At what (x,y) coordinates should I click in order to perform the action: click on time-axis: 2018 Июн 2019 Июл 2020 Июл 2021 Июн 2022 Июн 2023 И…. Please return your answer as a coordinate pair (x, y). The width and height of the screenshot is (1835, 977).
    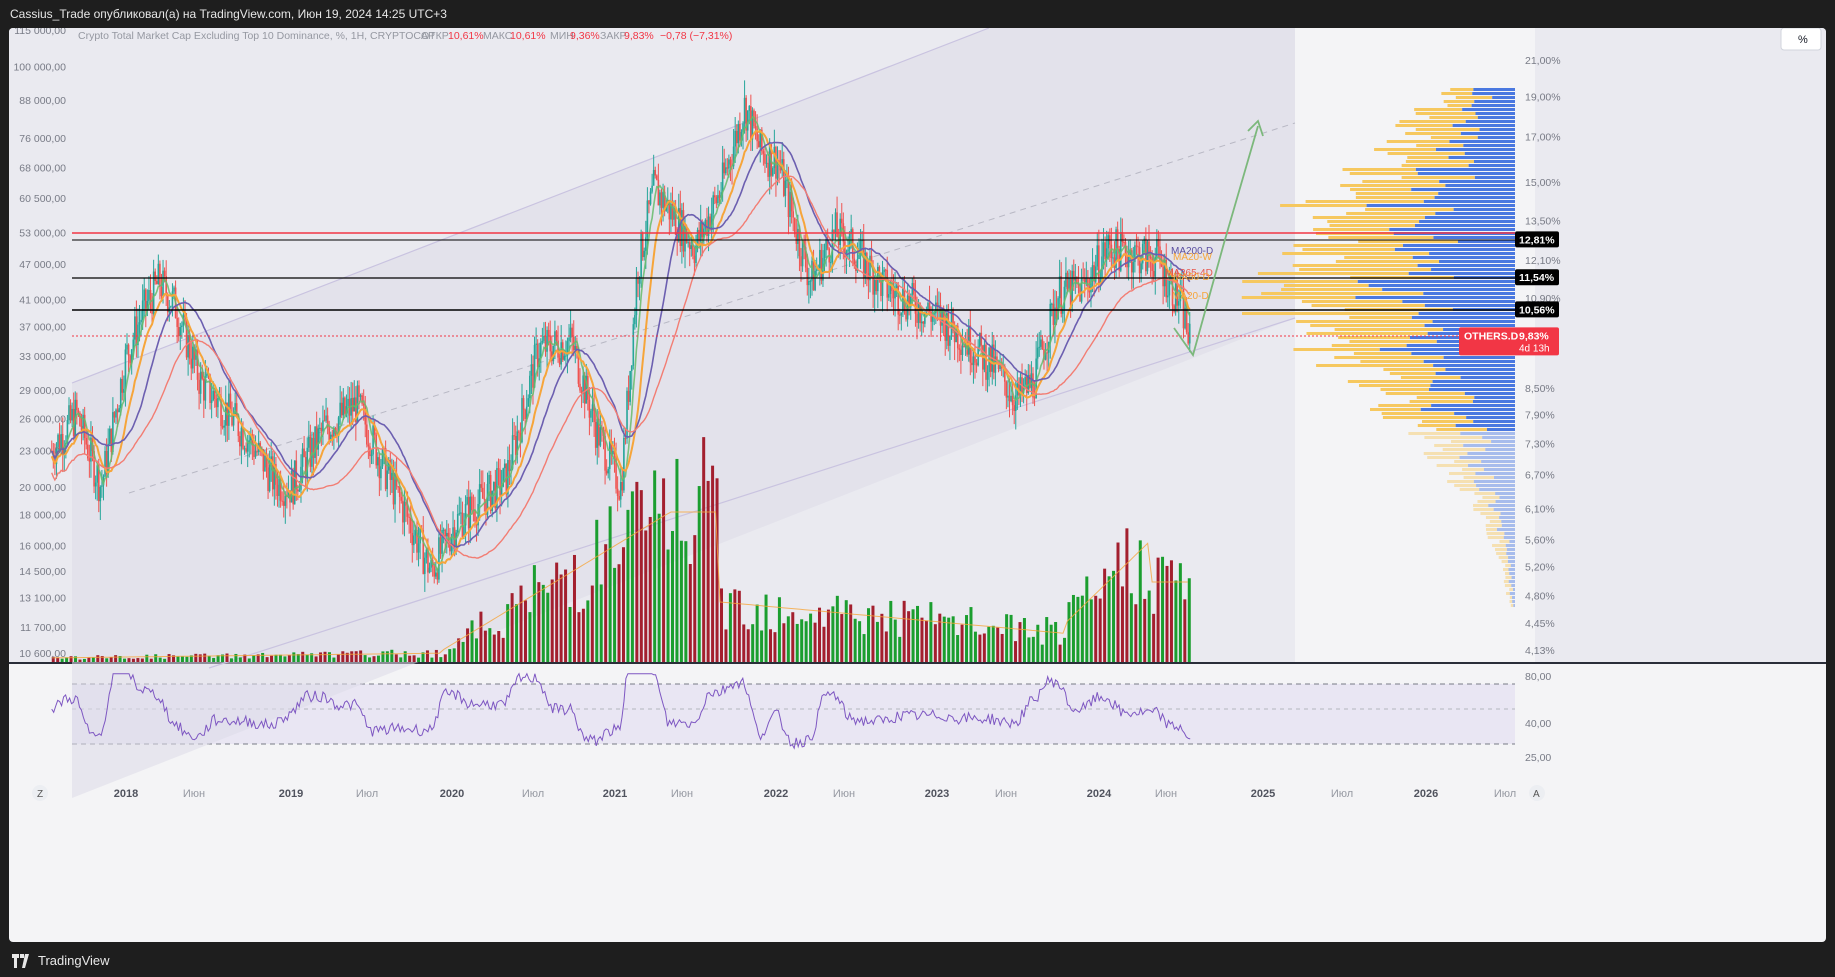
    Looking at the image, I should click on (815, 794).